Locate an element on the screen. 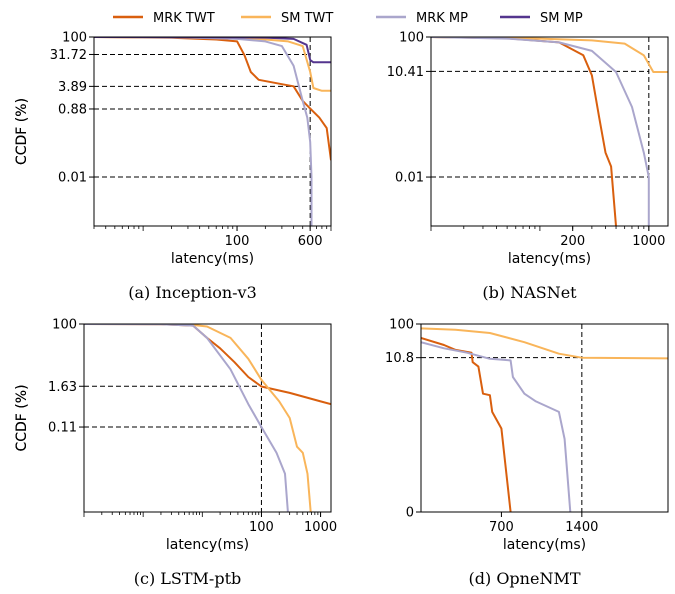 This screenshot has height=594, width=675. series-line-sm-mp is located at coordinates (212, 50).